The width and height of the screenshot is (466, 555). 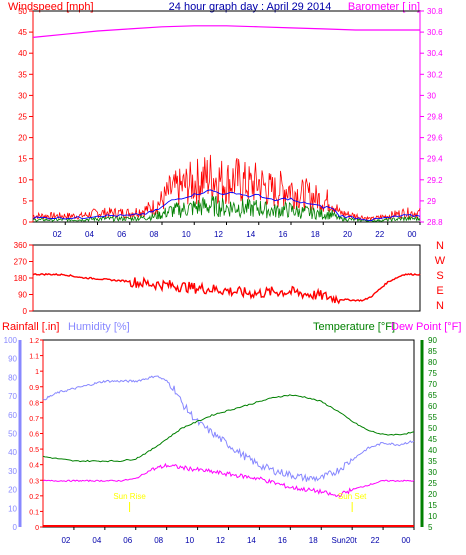 I want to click on temperature-axis-label: Temperature [°F], so click(x=354, y=327).